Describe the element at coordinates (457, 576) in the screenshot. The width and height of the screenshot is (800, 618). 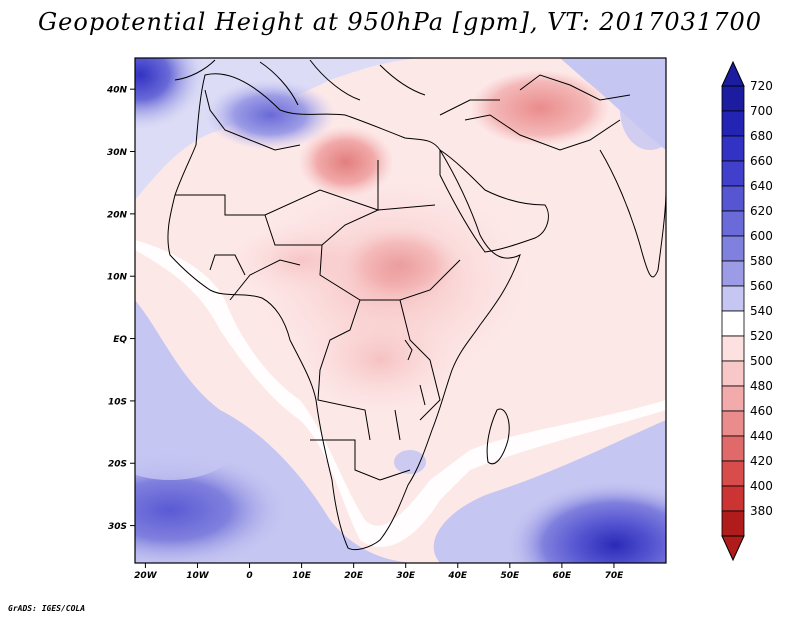
I see `lon-label: 40E` at that location.